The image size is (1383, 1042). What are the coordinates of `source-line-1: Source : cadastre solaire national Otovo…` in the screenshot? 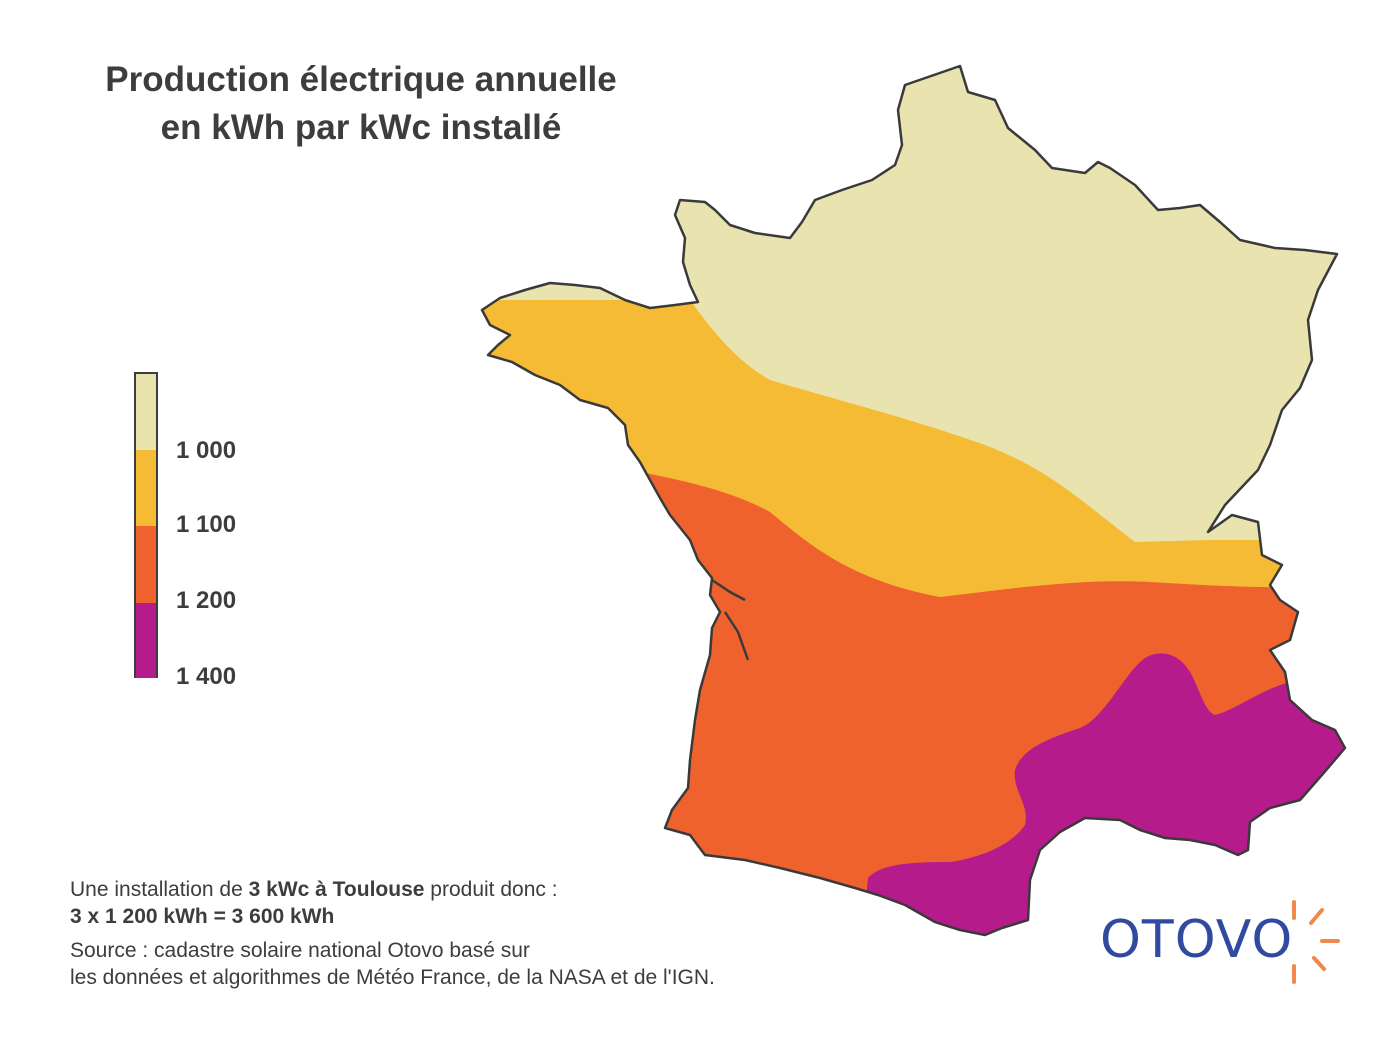 It's located at (300, 950).